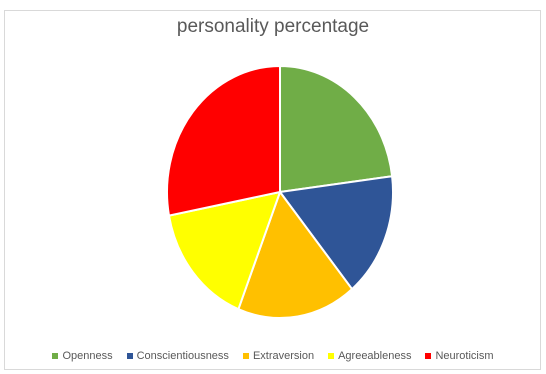 Image resolution: width=546 pixels, height=374 pixels. I want to click on legend-item-neuroticism: Neuroticism, so click(459, 356).